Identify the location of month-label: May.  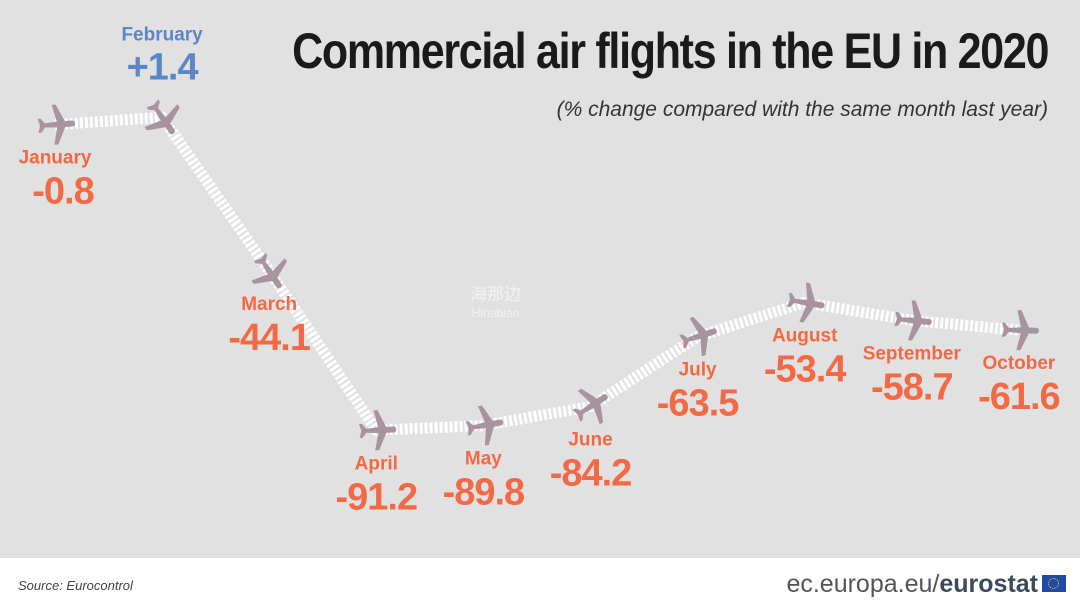
(483, 459).